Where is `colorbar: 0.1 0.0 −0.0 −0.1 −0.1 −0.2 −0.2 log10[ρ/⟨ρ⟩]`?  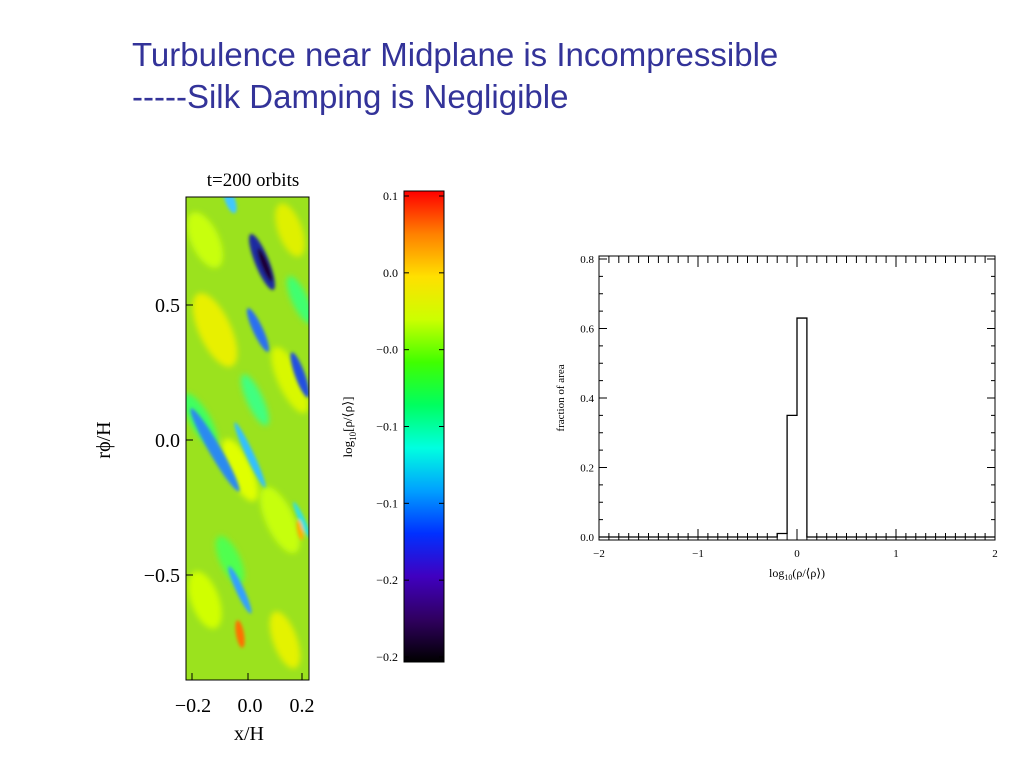 colorbar: 0.1 0.0 −0.0 −0.1 −0.1 −0.2 −0.2 log10[ρ/⟨ρ⟩] is located at coordinates (392, 426).